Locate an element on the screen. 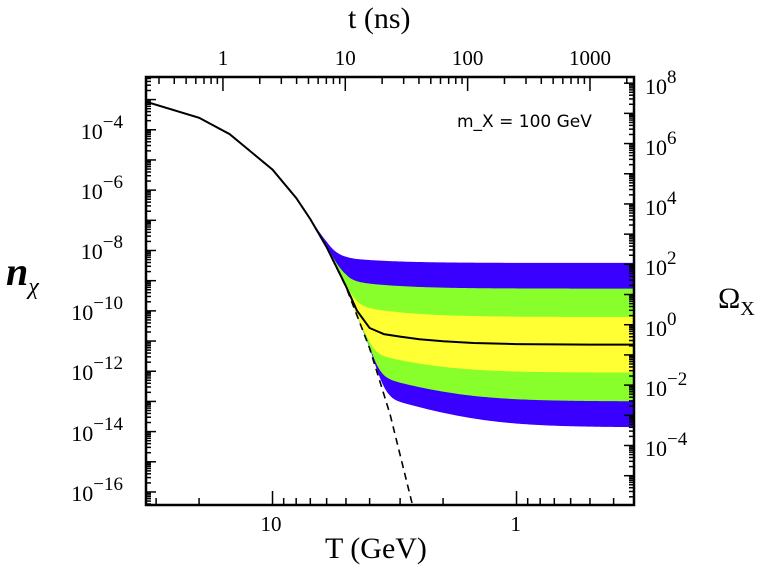  right-tick-label: 10⁰ is located at coordinates (661, 325).